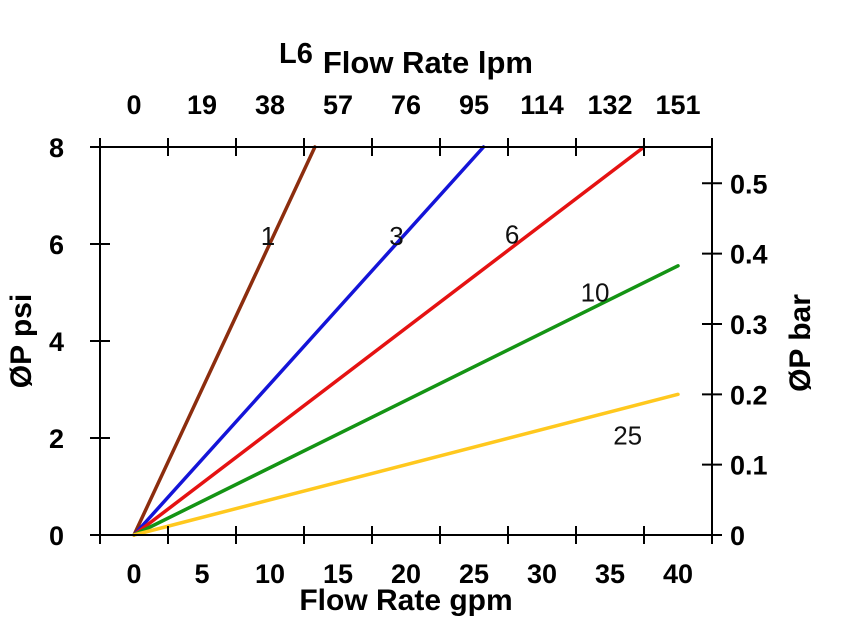  Describe the element at coordinates (474, 574) in the screenshot. I see `x-bottom-tick-label: 25` at that location.